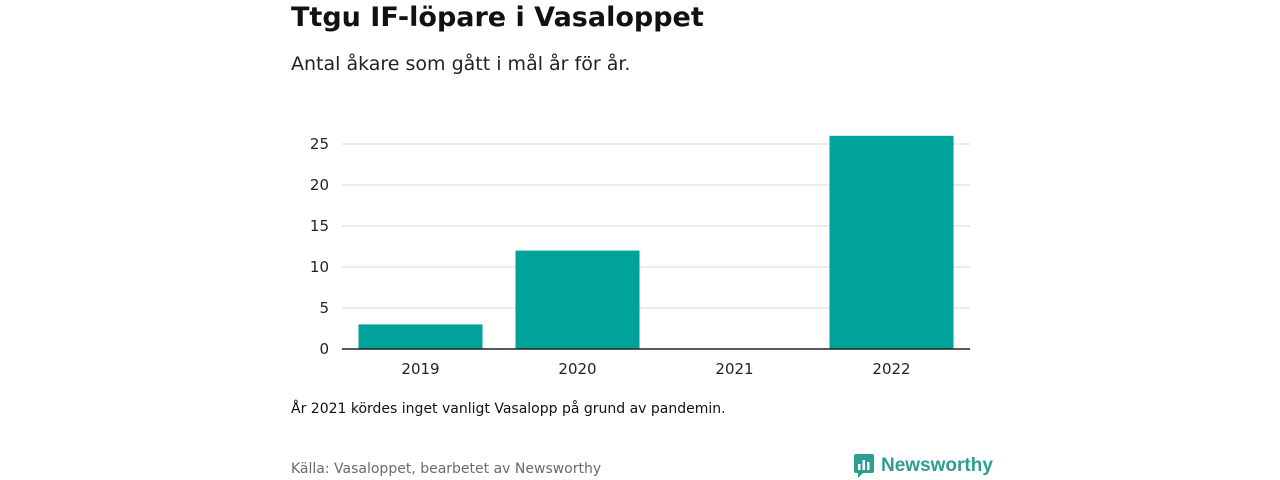 This screenshot has height=480, width=1280. I want to click on chart-title: Ttgu IF-löpare i Vasaloppet, so click(497, 17).